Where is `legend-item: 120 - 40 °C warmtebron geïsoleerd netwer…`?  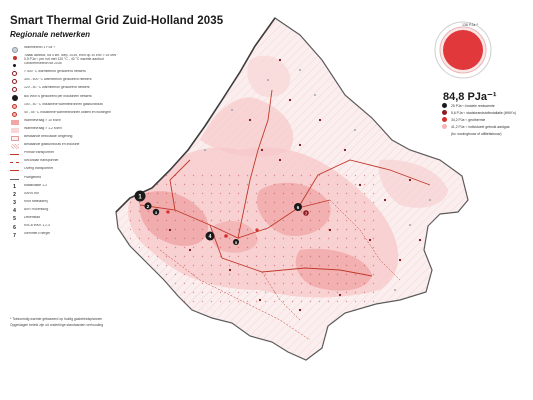
legend-item: 120 - 40 °C warmtebron geïsoleerd netwer… is located at coordinates (66, 90).